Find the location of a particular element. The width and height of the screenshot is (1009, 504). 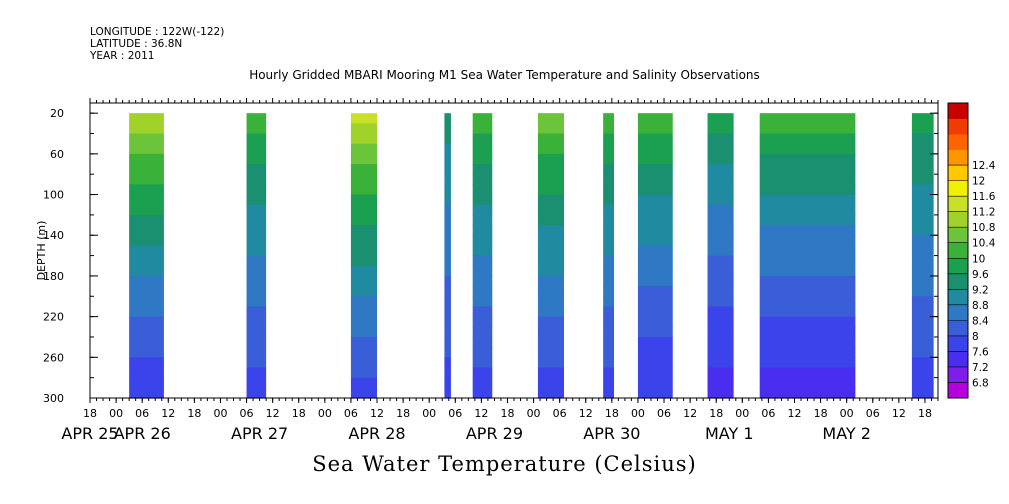

longitude-label: LONGITUDE : 122W(-122) is located at coordinates (157, 32).